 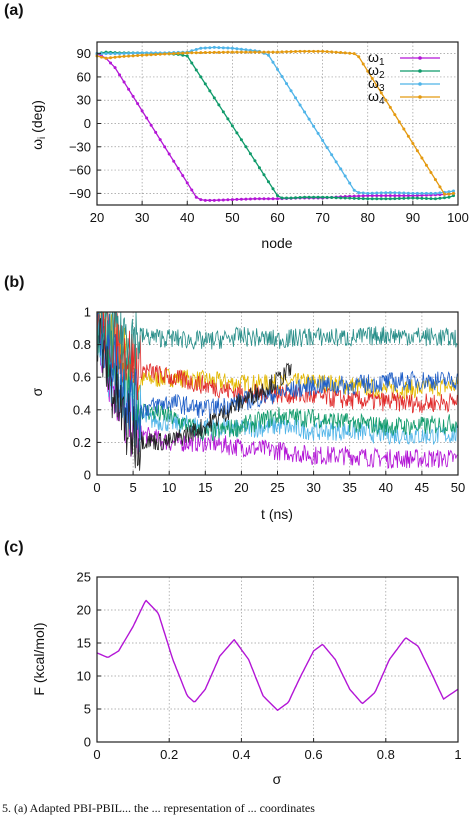 What do you see at coordinates (84, 676) in the screenshot?
I see `y-tick-label: 10` at bounding box center [84, 676].